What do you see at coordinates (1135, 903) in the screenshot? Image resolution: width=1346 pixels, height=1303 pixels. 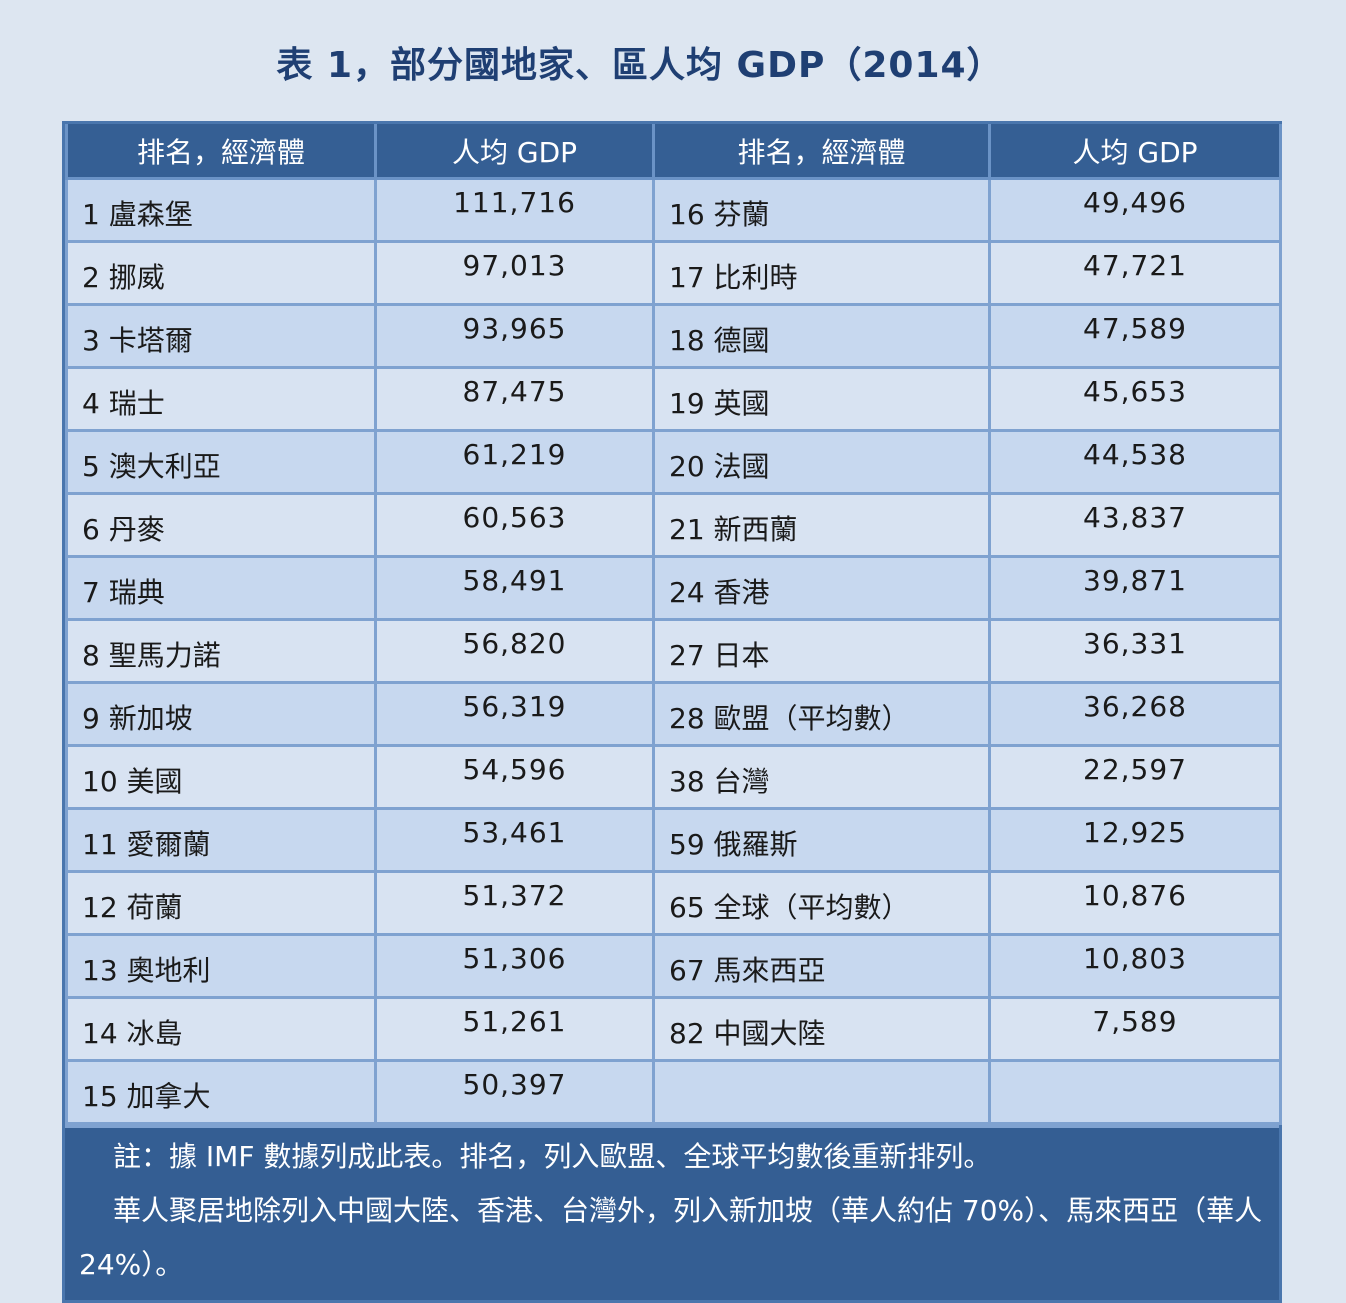 I see `right-gdp-cell: 10,876` at bounding box center [1135, 903].